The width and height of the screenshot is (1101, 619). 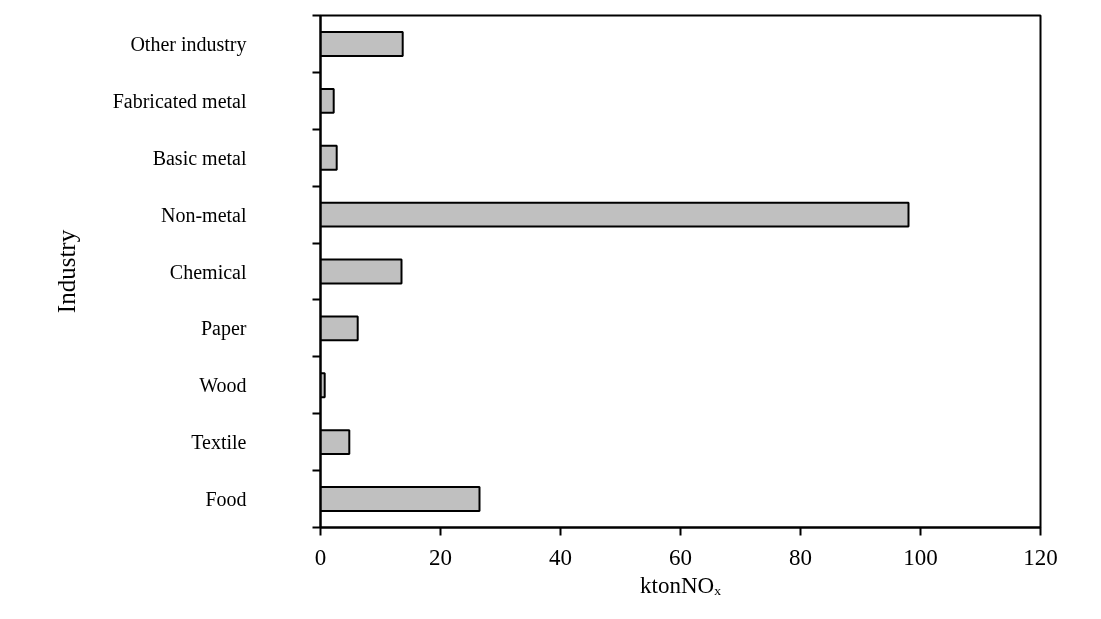 What do you see at coordinates (188, 44) in the screenshot?
I see `y-tick-label: Other industry` at bounding box center [188, 44].